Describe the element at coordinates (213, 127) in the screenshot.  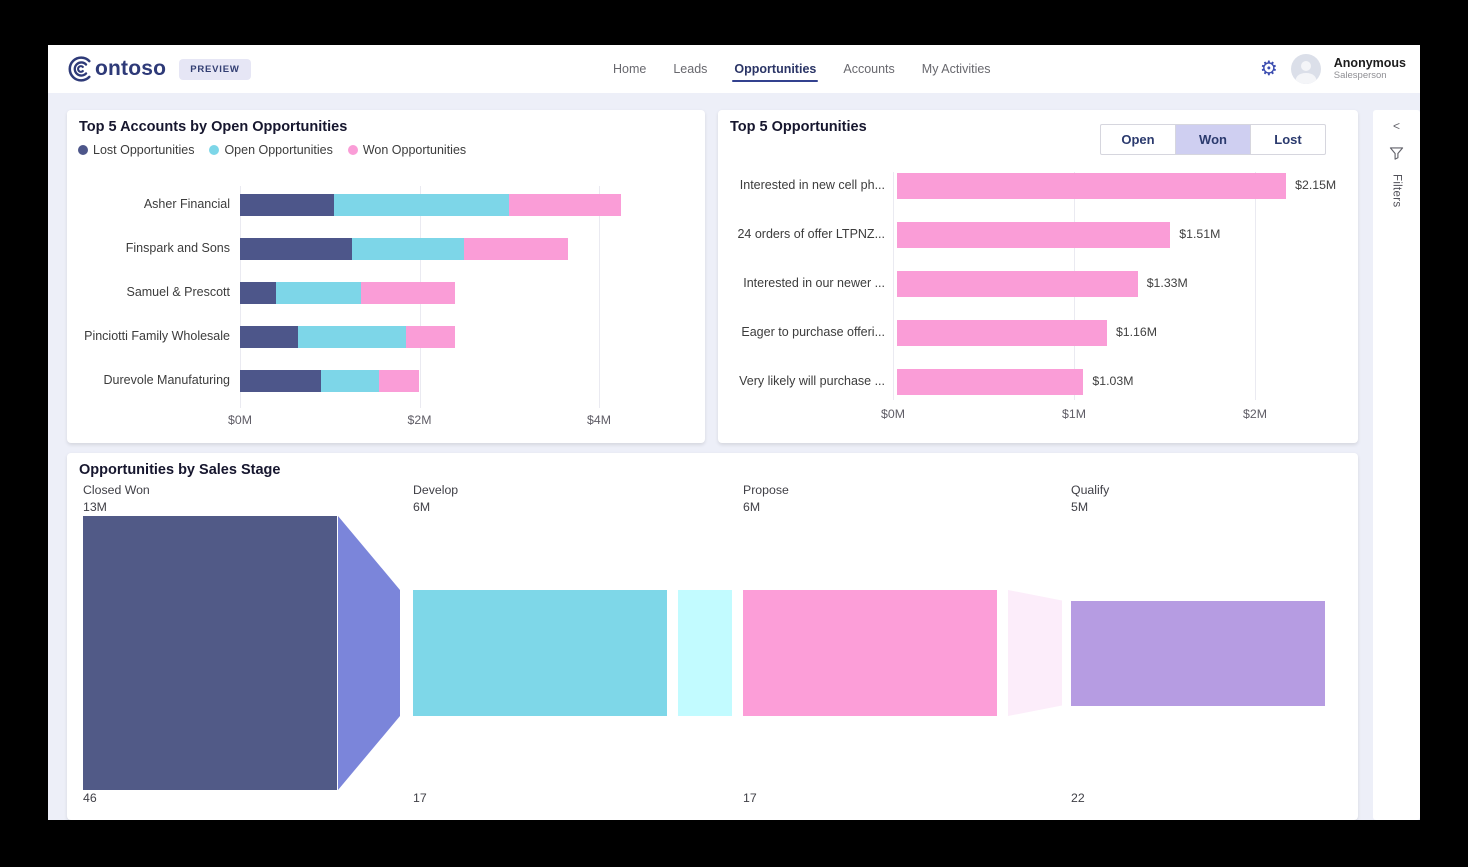
I see `chart-title-accounts: Top 5 Accounts by Open Opportunities` at that location.